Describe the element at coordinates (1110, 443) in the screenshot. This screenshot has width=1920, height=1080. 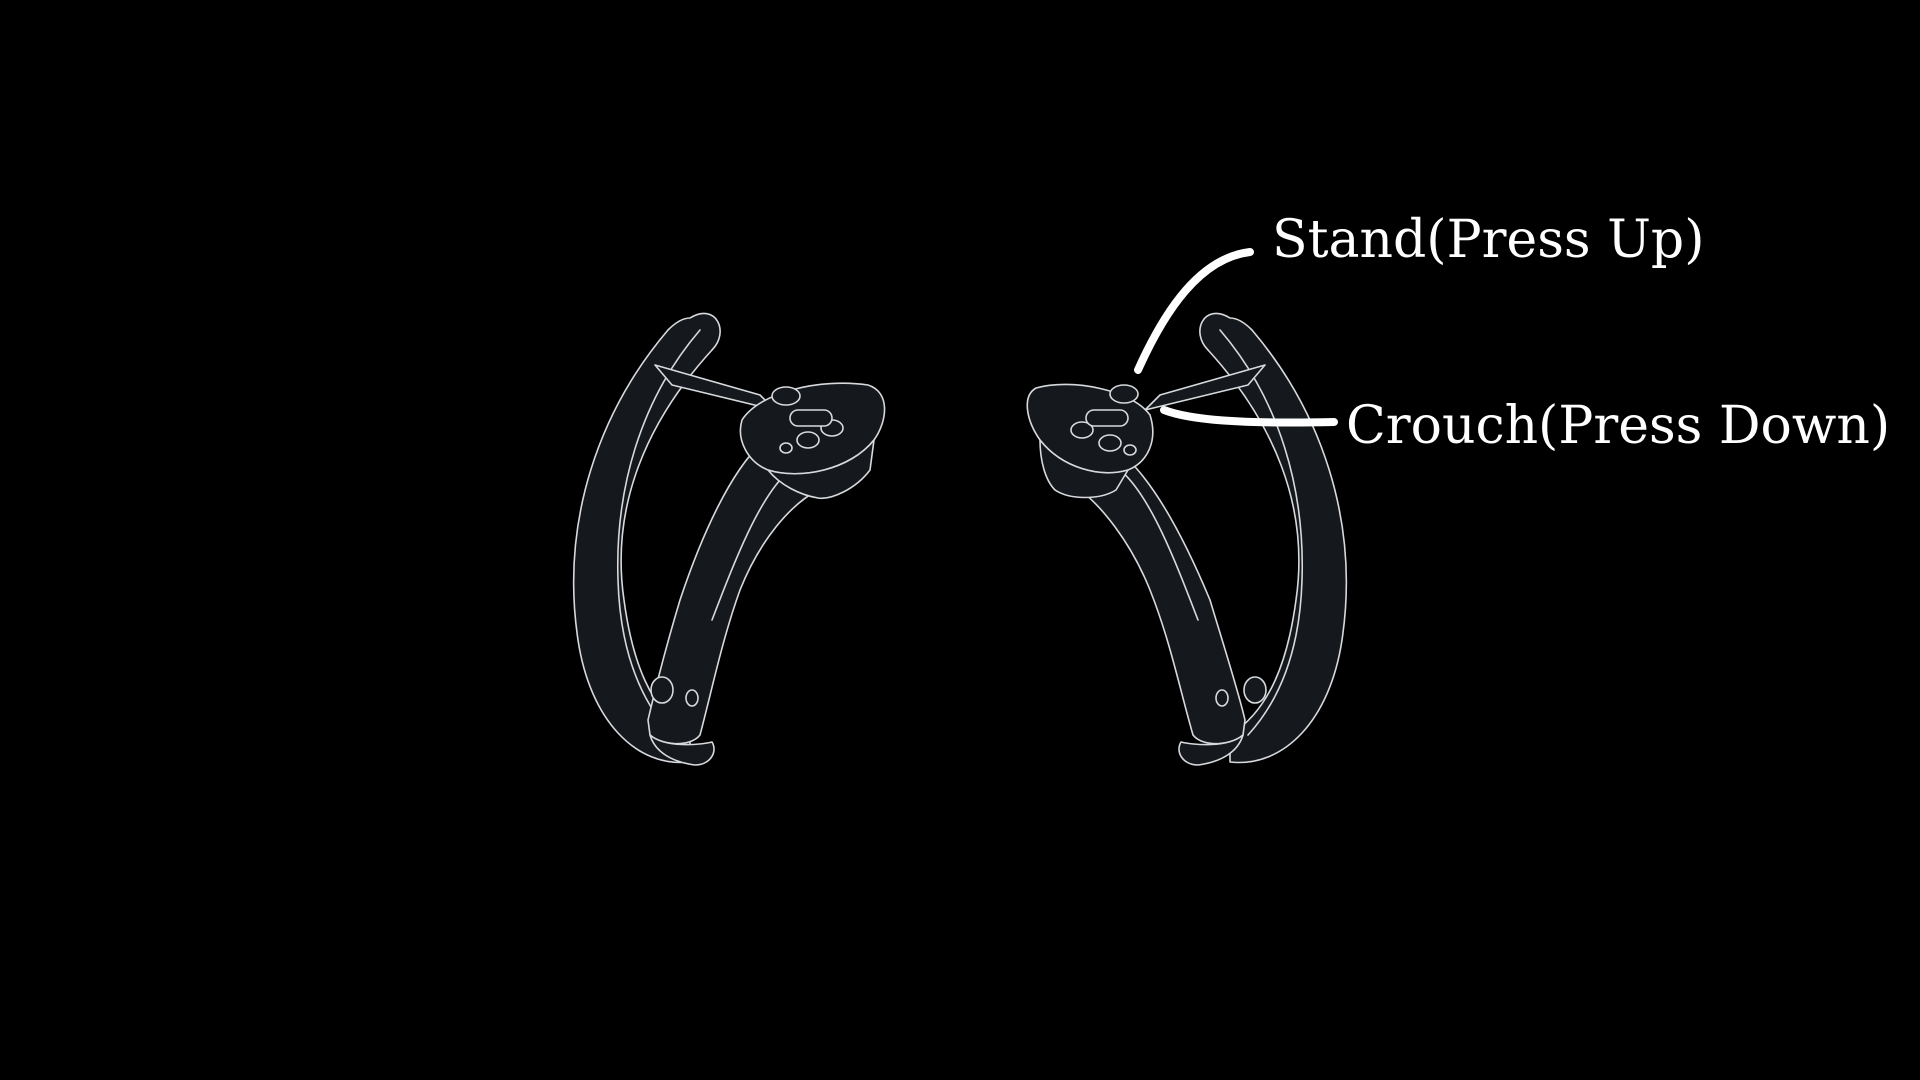
I see `right-controller-button-a` at that location.